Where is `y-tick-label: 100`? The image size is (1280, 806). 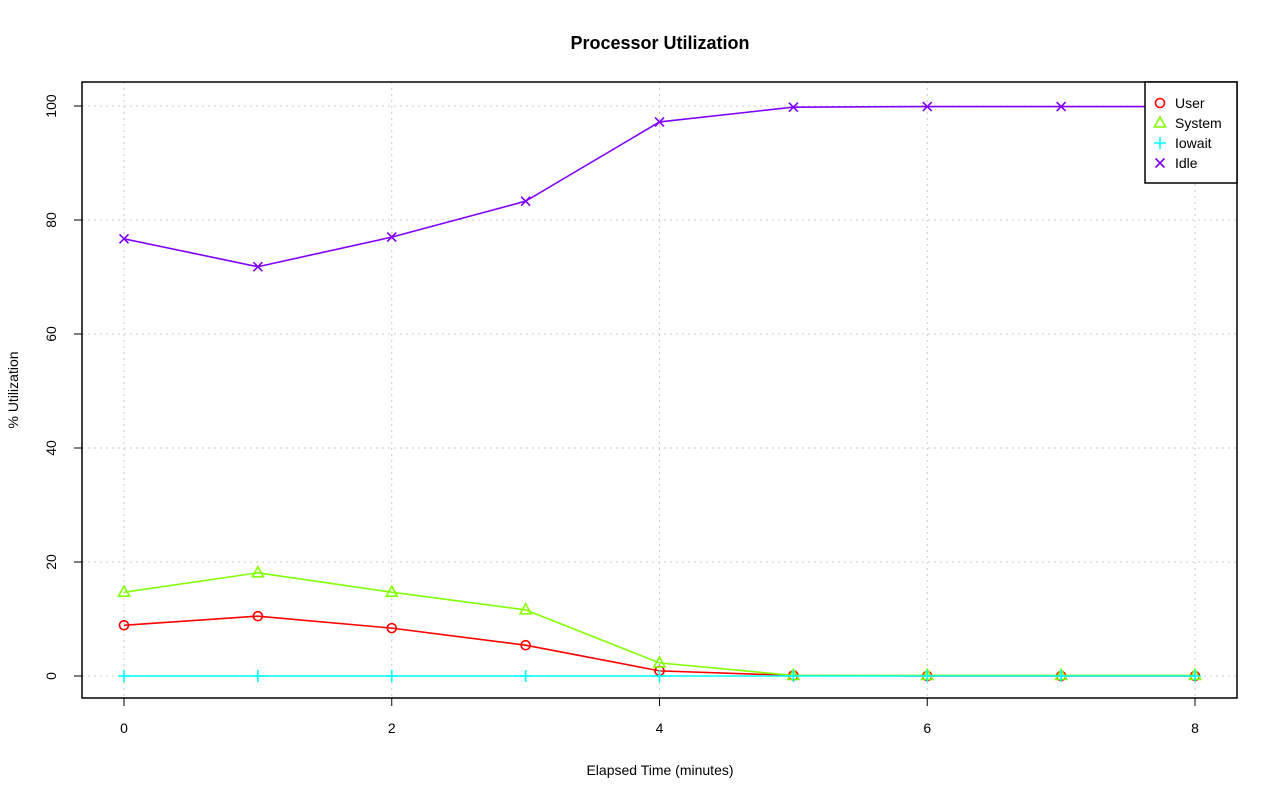 y-tick-label: 100 is located at coordinates (51, 106).